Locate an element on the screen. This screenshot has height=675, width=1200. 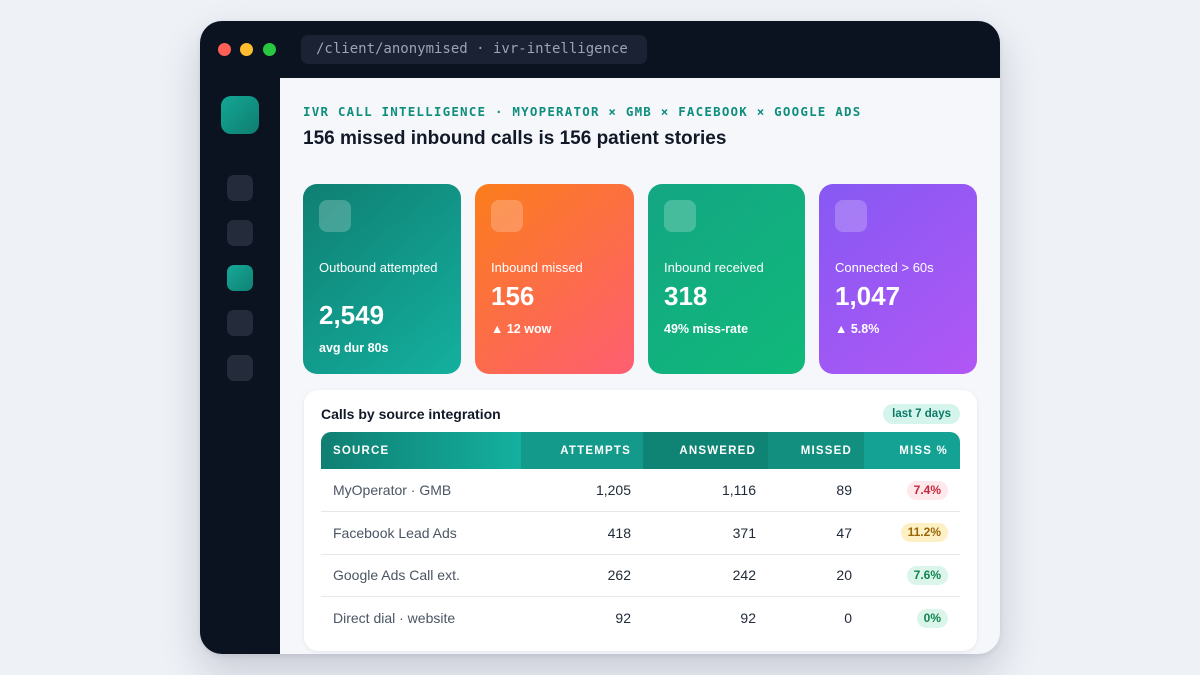
column-header-source: SOURCE is located at coordinates (421, 450).